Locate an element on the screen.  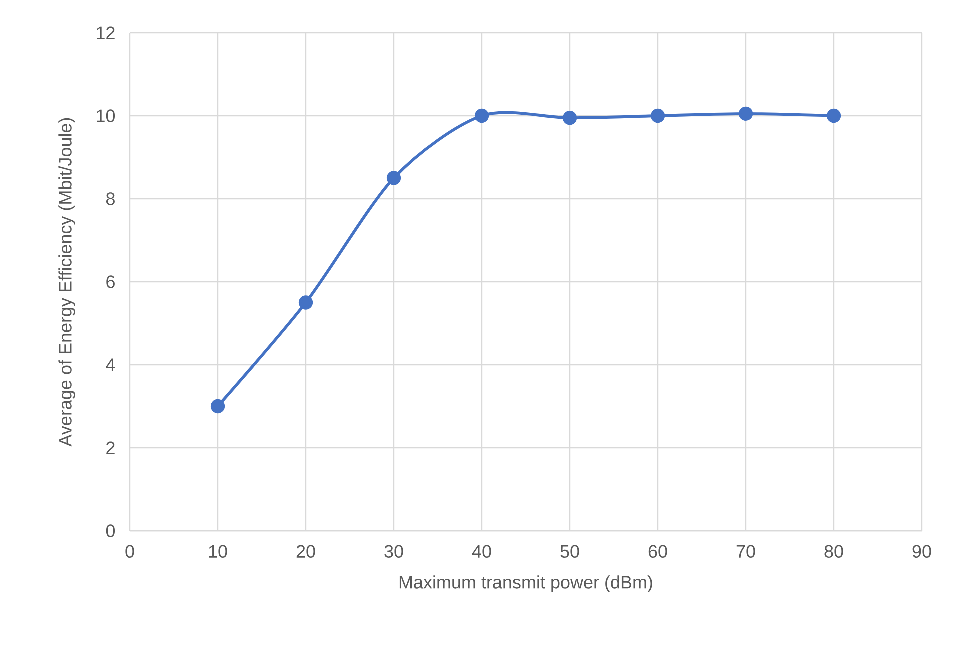
x-tick-label: 40 is located at coordinates (482, 551).